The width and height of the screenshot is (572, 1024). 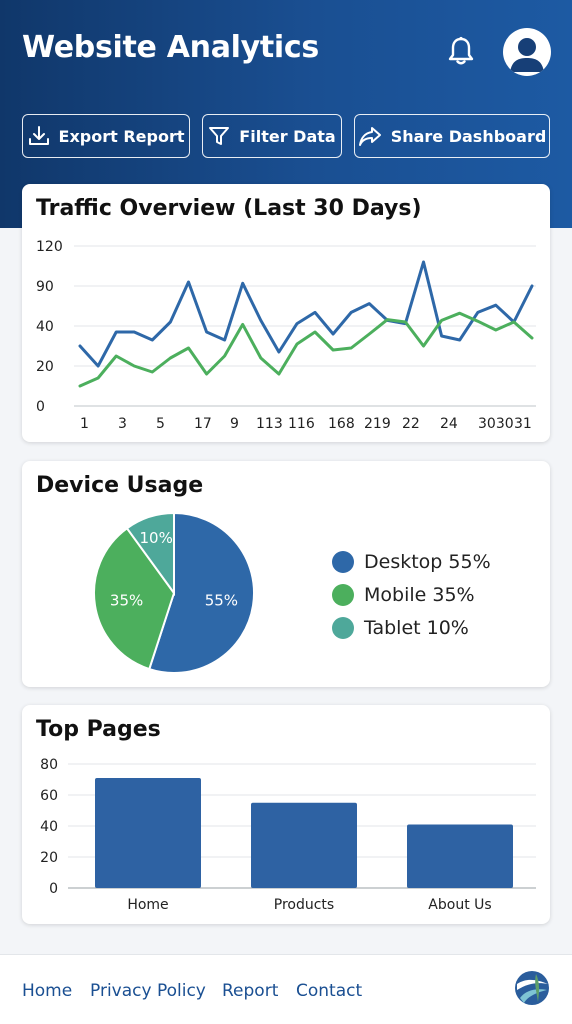 What do you see at coordinates (122, 424) in the screenshot?
I see `x-tick-label: 3` at bounding box center [122, 424].